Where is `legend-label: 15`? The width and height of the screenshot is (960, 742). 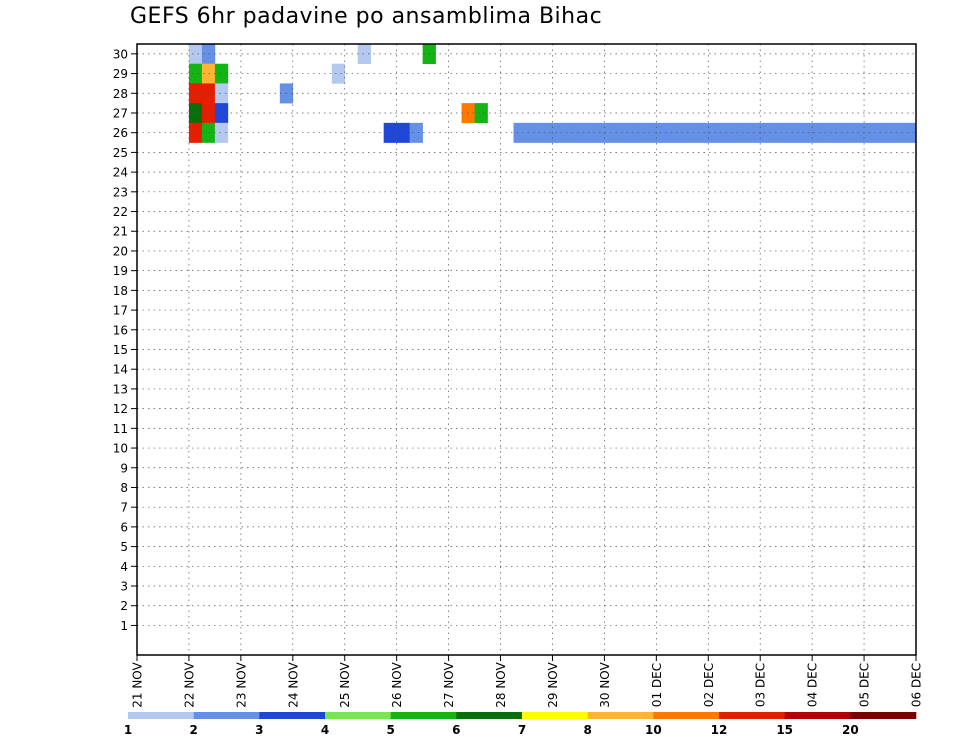 legend-label: 15 is located at coordinates (784, 730).